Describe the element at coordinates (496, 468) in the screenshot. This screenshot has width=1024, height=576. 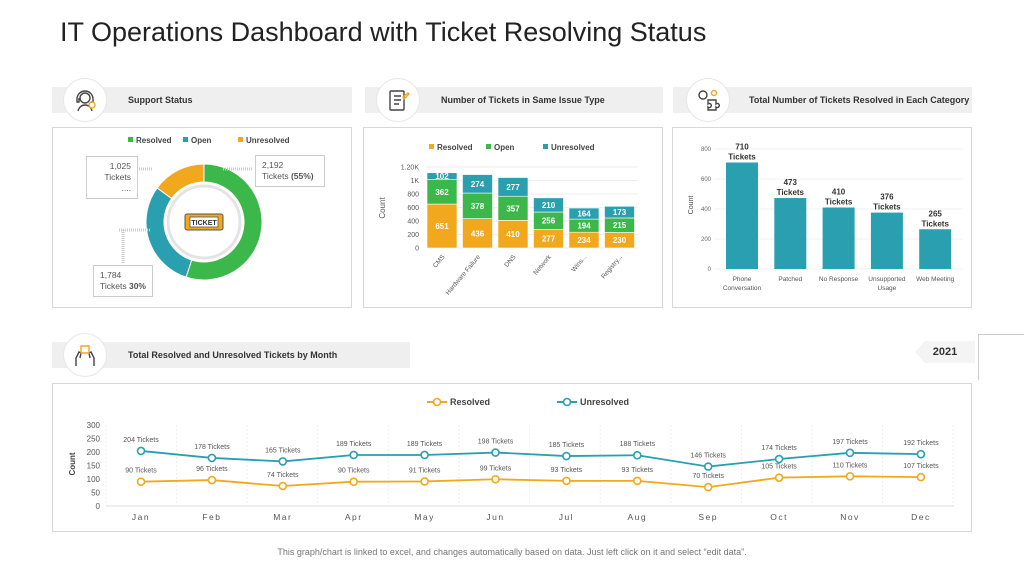
I see `data-label-resolved: 99 Tickets` at that location.